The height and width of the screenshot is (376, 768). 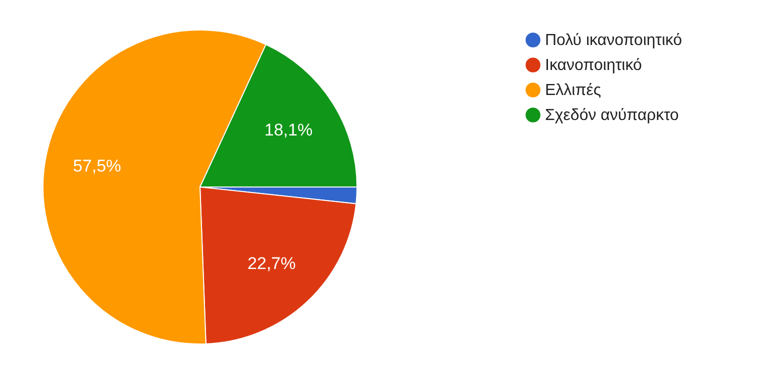 What do you see at coordinates (612, 115) in the screenshot?
I see `legend-label: Σχεδόν ανύπαρκτο` at bounding box center [612, 115].